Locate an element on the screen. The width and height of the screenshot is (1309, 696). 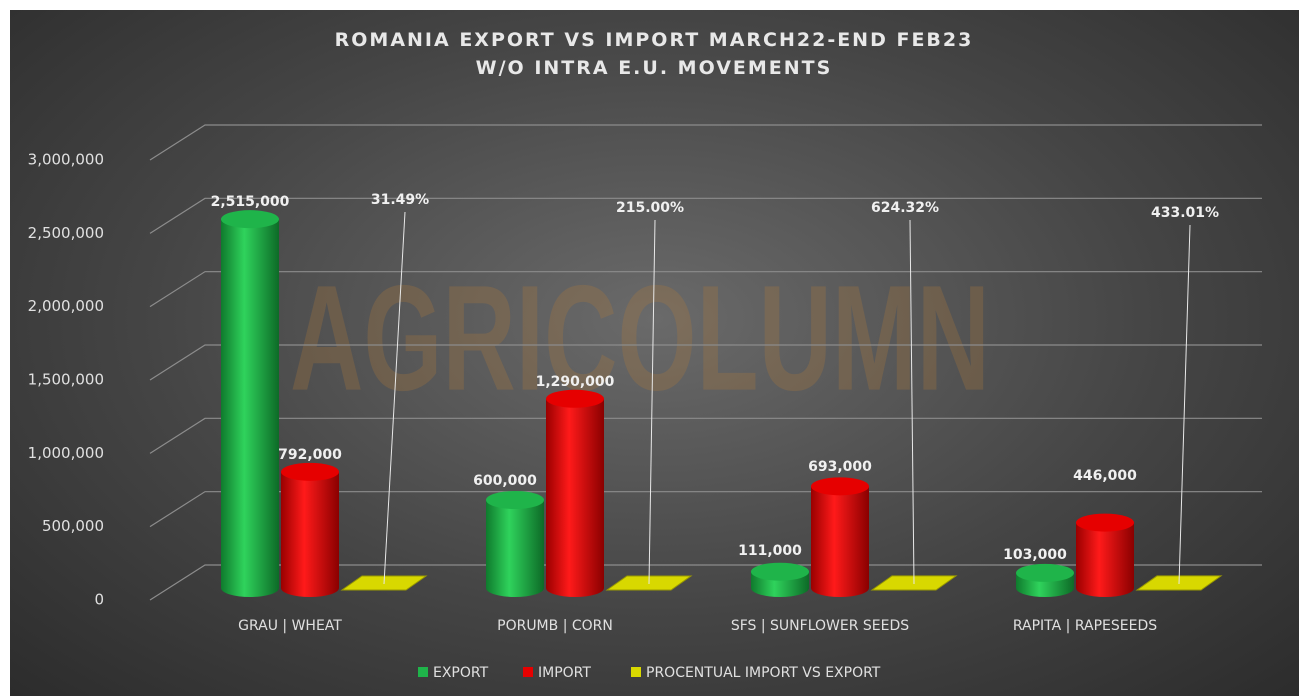
data-label: 792,000 is located at coordinates (310, 455).